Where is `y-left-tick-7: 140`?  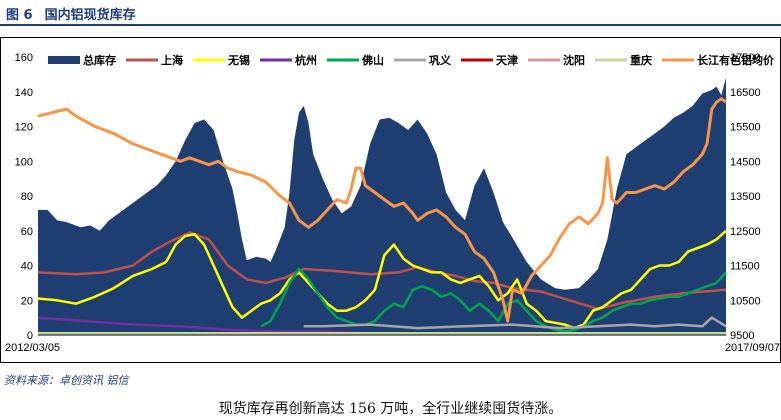
y-left-tick-7: 140 is located at coordinates (24, 93).